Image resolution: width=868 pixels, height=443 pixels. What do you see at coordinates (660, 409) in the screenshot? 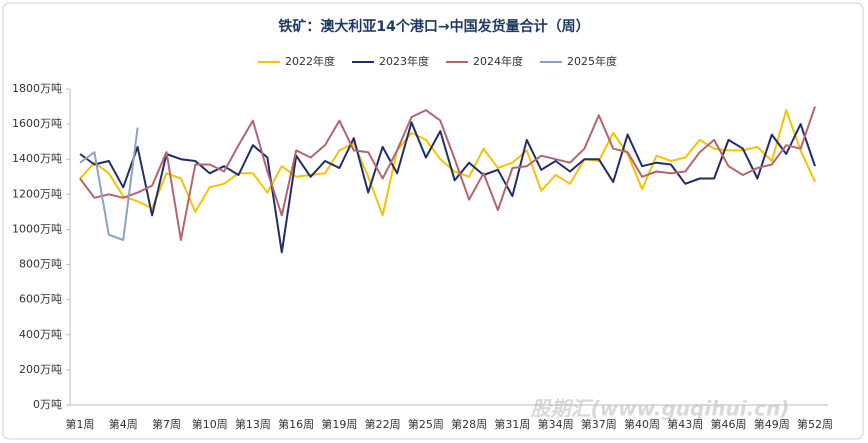
I see `watermark: 股期汇(www.guqihui.cn)` at bounding box center [660, 409].